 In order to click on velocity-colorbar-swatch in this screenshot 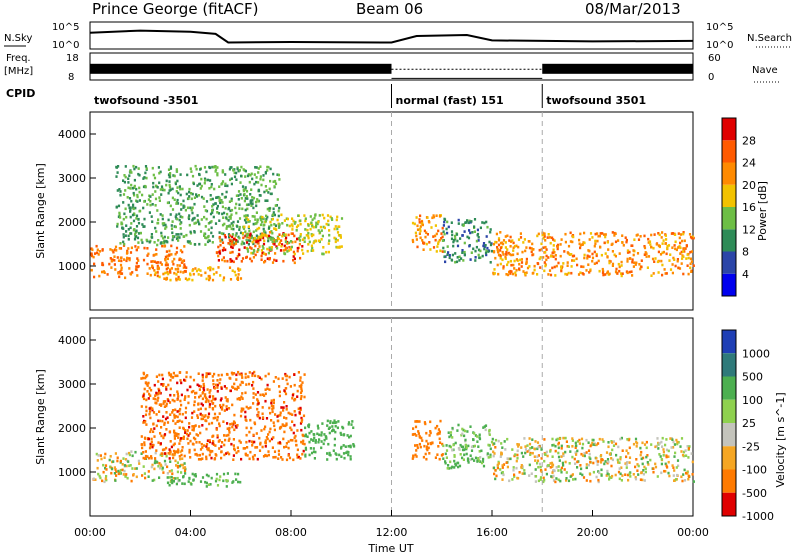, I will do `click(729, 411)`.